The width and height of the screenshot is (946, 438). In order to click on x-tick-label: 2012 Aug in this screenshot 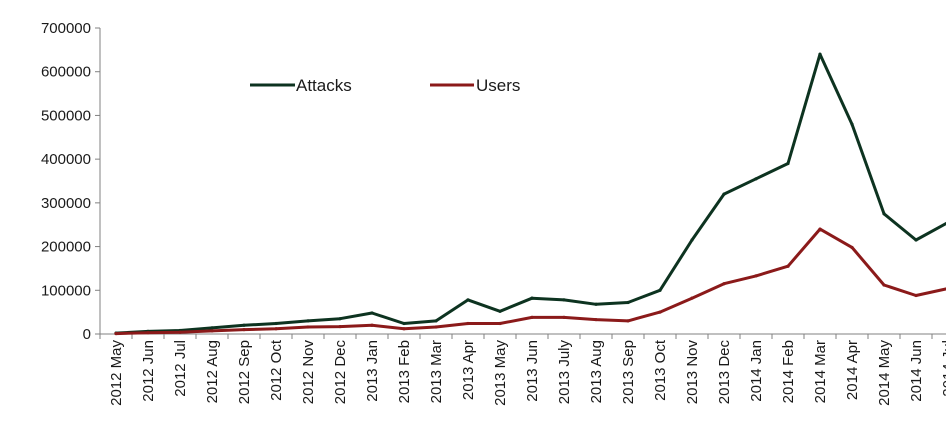, I will do `click(212, 371)`.